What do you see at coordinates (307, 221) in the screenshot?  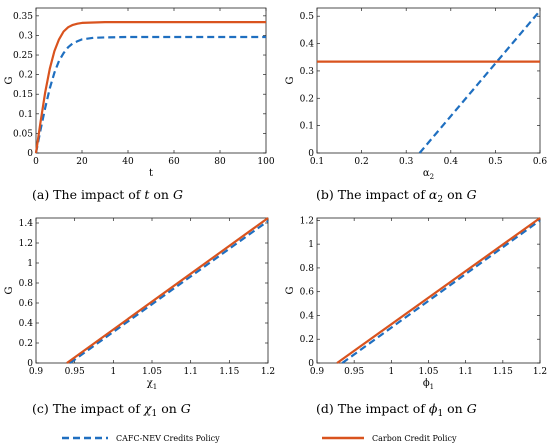 I see `y-tick-label-d: 1.2` at bounding box center [307, 221].